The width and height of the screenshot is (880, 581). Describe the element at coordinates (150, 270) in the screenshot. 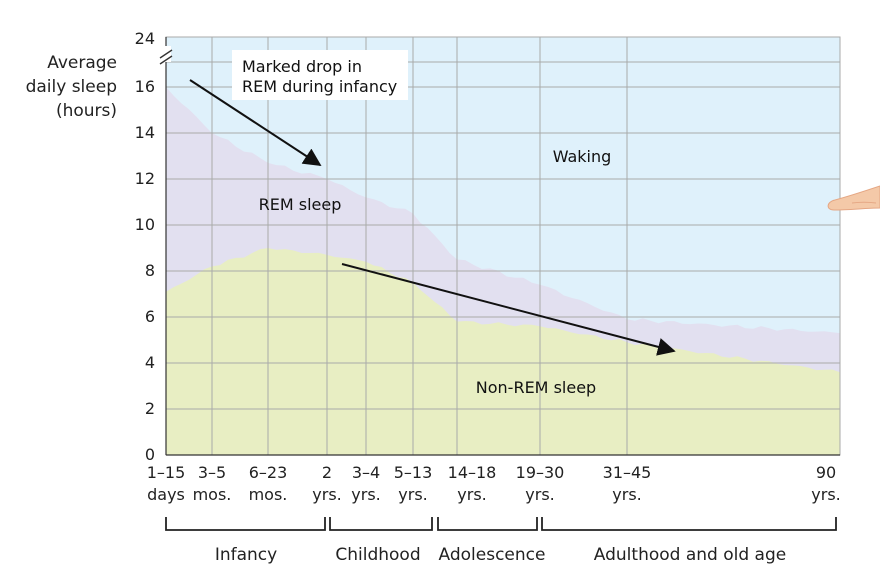

I see `y-tick-label: 8` at that location.